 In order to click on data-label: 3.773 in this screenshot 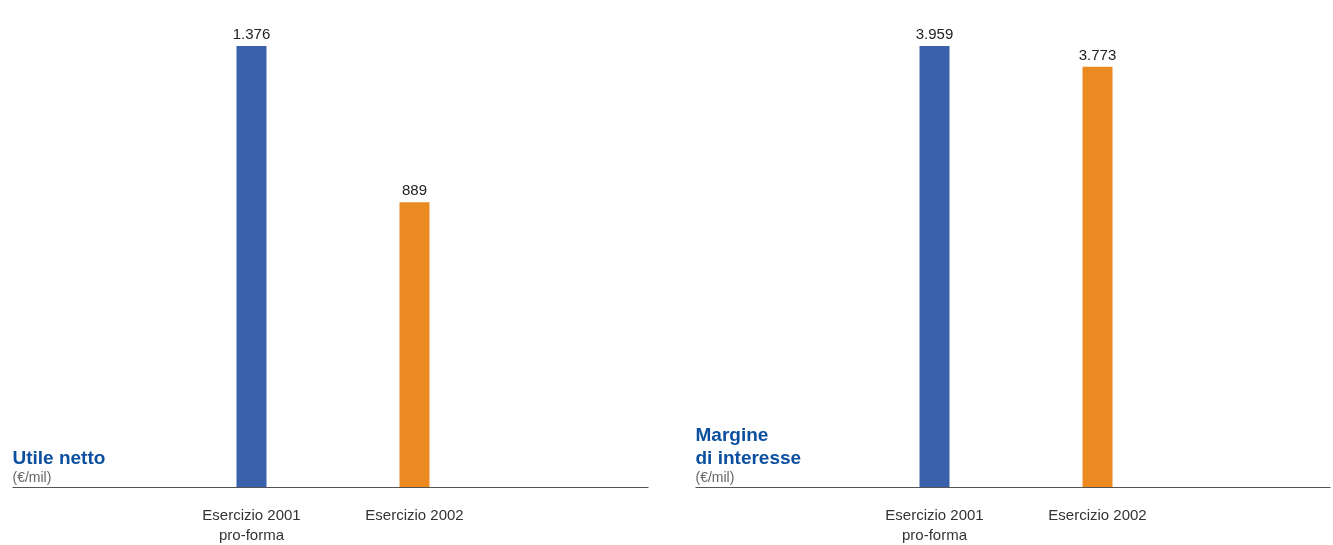, I will do `click(1097, 54)`.